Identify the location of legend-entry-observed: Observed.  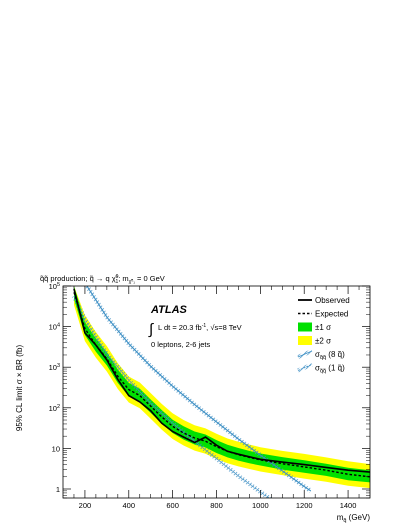
(324, 300).